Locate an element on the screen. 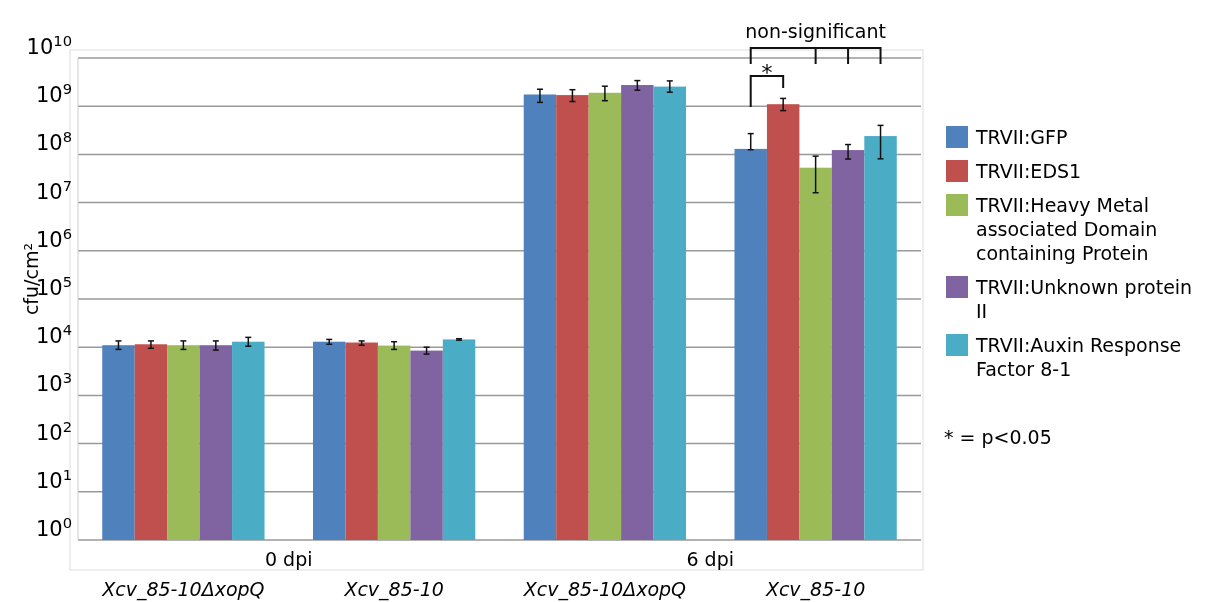 Image resolution: width=1207 pixels, height=602 pixels. legend-label: TRVII:GFP is located at coordinates (1021, 137).